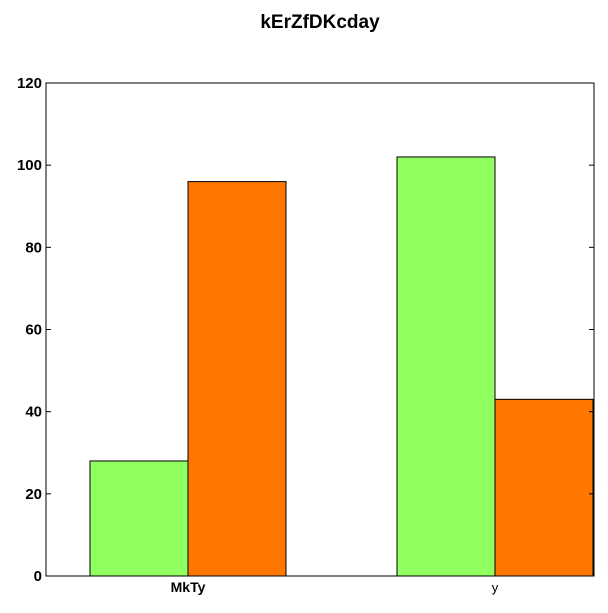 The width and height of the screenshot is (608, 613). Describe the element at coordinates (33, 247) in the screenshot. I see `y-tick-label: 80` at that location.